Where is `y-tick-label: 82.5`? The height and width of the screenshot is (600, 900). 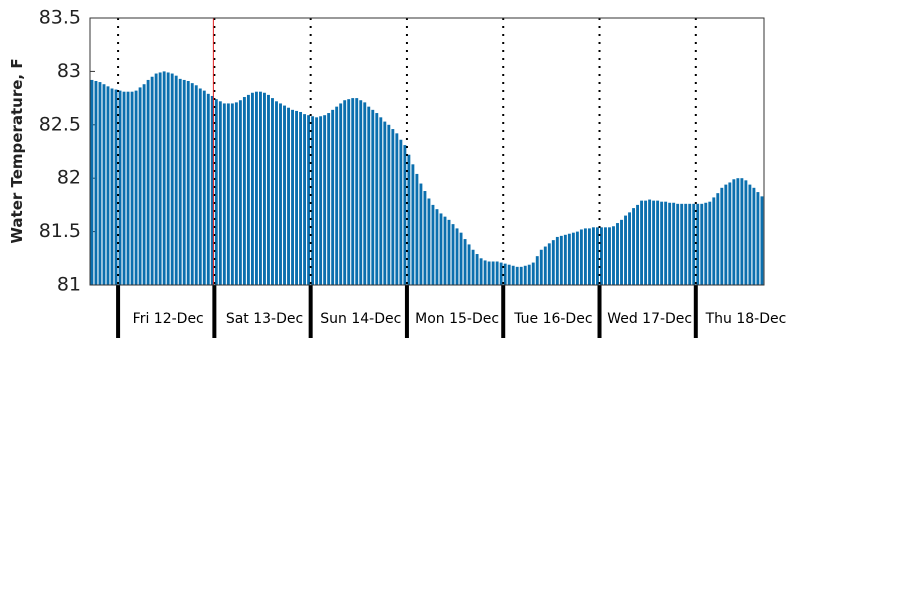
y-tick-label: 82.5 is located at coordinates (60, 124).